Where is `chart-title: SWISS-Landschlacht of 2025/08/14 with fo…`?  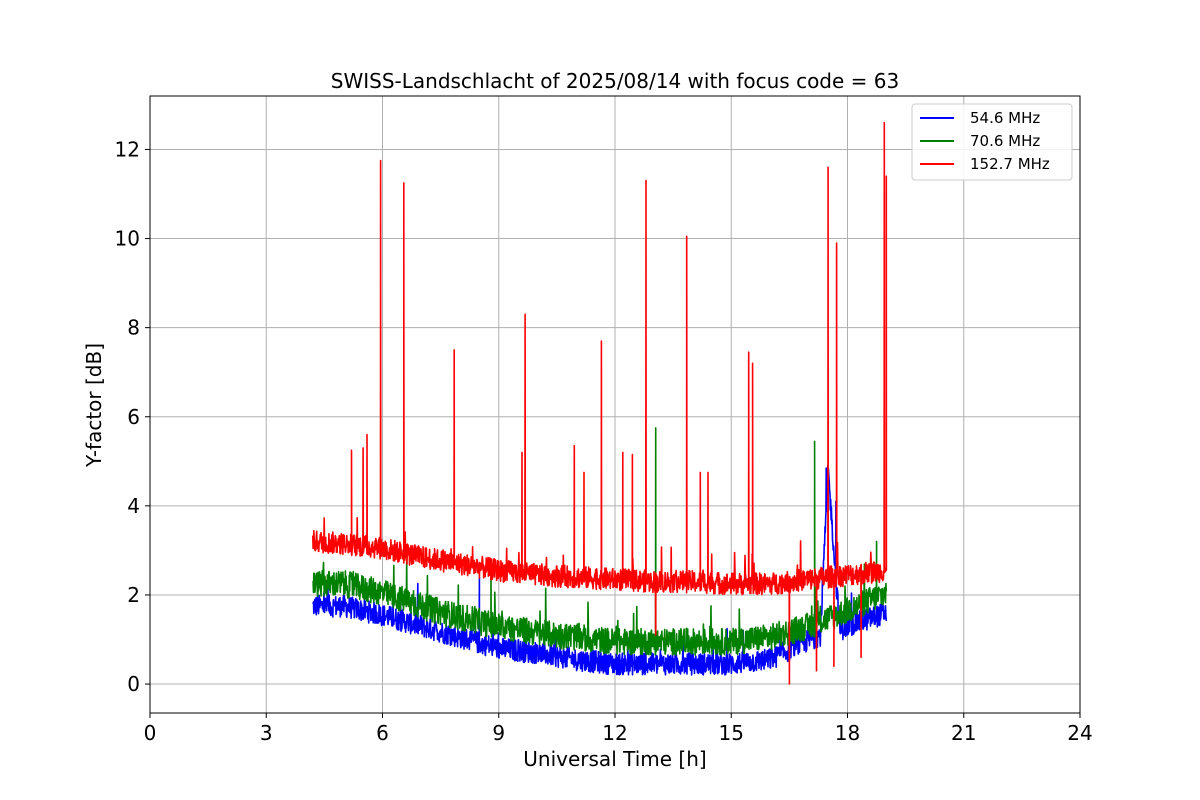
chart-title: SWISS-Landschlacht of 2025/08/14 with fo… is located at coordinates (615, 81).